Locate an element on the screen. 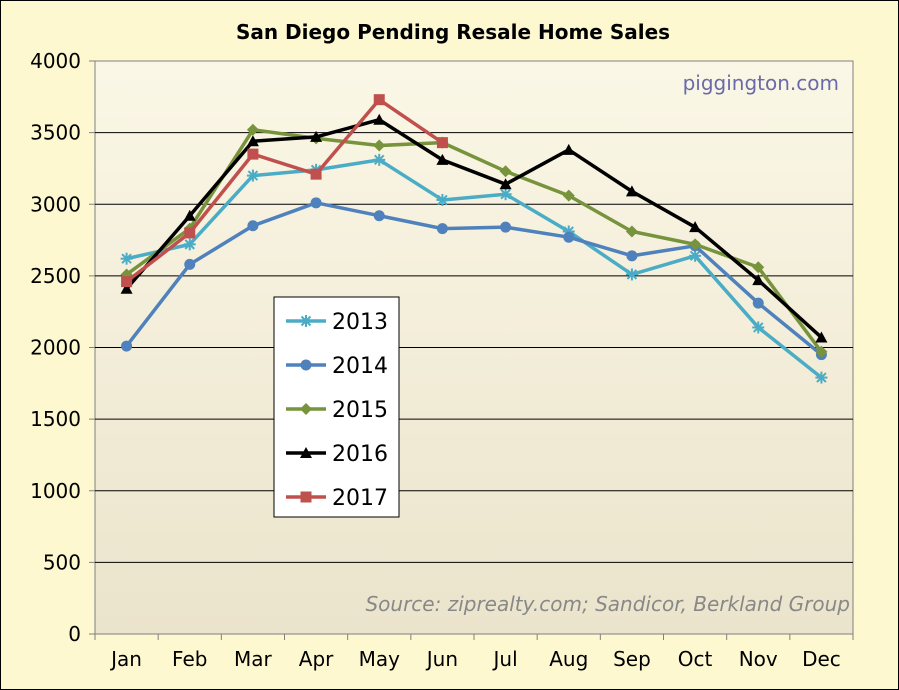  y-tick-label: 1000 is located at coordinates (55, 491).